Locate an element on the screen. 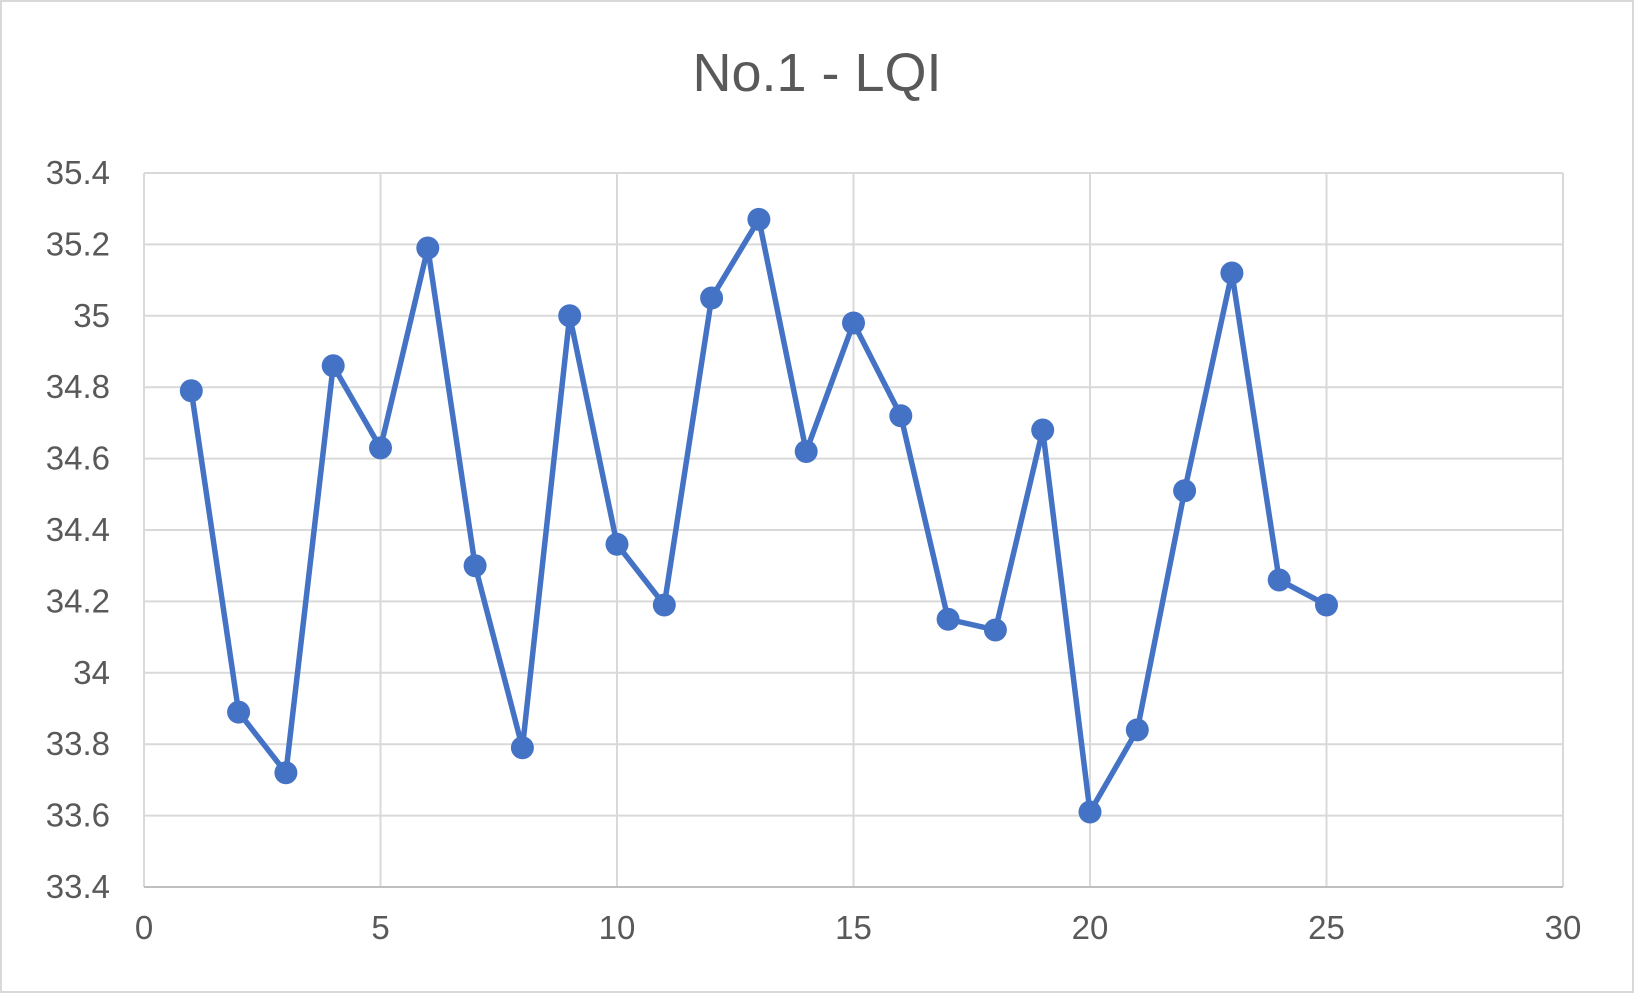  x-tick-label: 5 is located at coordinates (380, 927).